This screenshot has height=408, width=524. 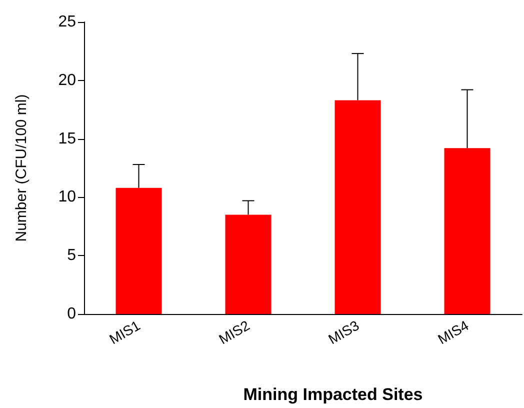 What do you see at coordinates (343, 332) in the screenshot?
I see `x-tick-label: MIS3` at bounding box center [343, 332].